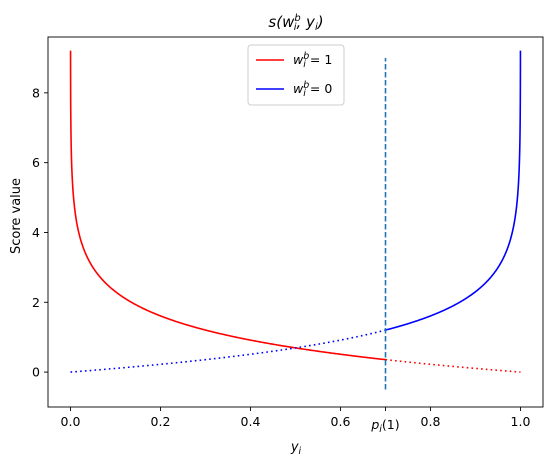  Describe the element at coordinates (295, 23) in the screenshot. I see `chart-title: s(wb i, yi)` at that location.